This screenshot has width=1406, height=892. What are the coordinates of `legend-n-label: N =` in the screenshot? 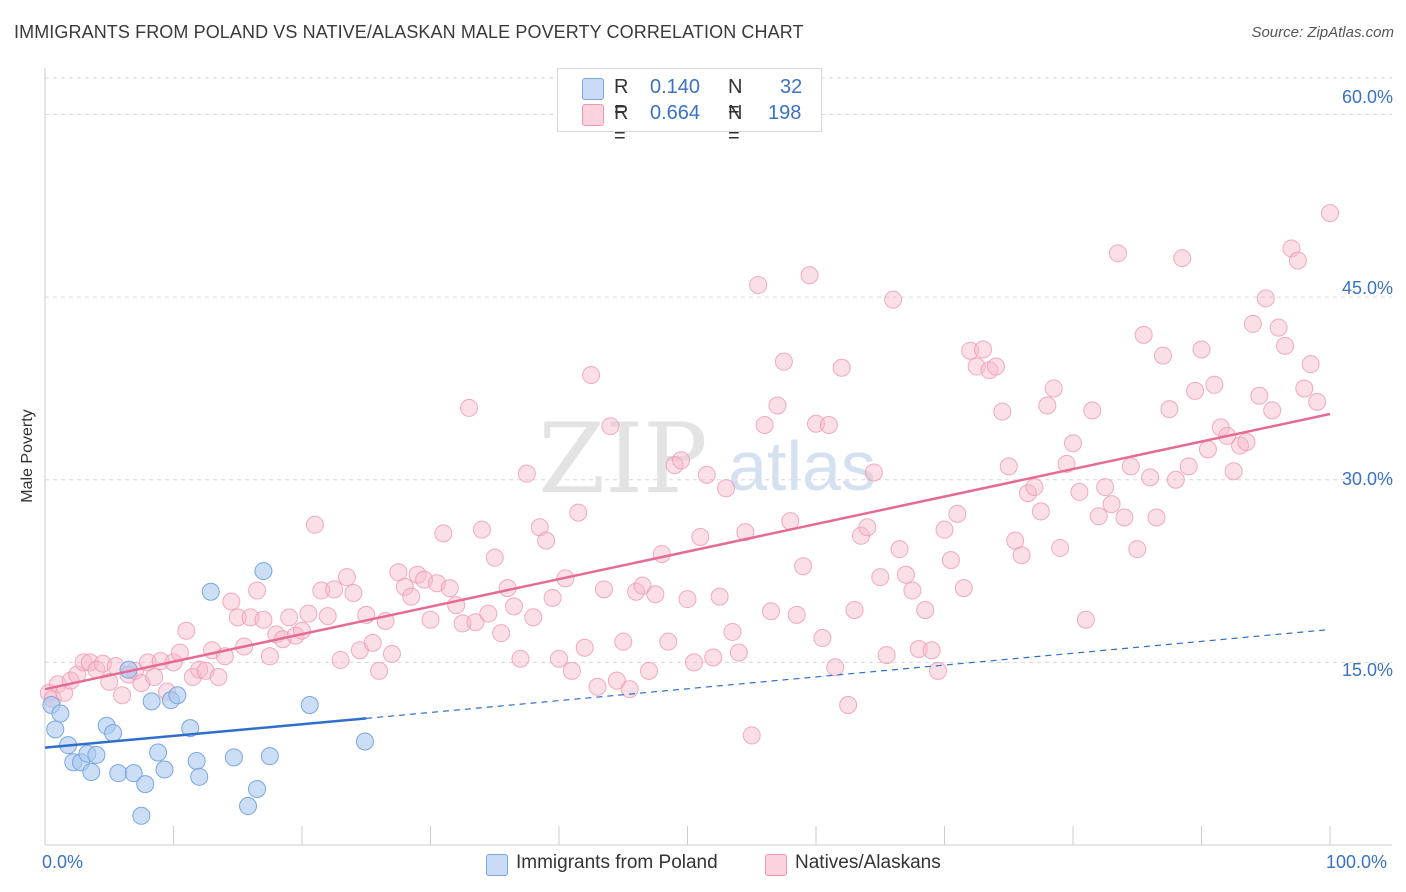 It's located at (735, 124).